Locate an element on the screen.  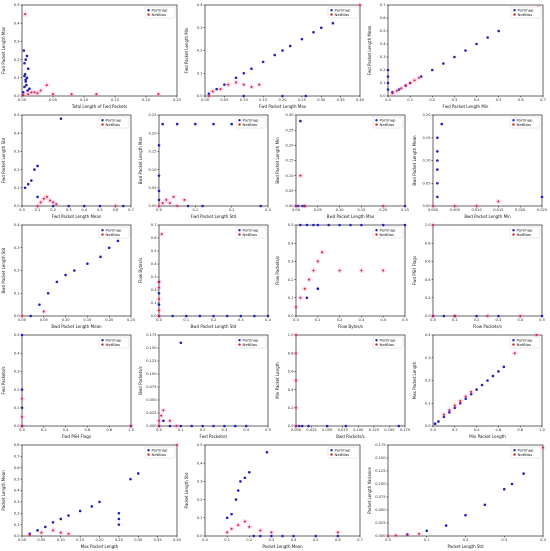
x-tick-label: 0.15 is located at coordinates (87, 320).